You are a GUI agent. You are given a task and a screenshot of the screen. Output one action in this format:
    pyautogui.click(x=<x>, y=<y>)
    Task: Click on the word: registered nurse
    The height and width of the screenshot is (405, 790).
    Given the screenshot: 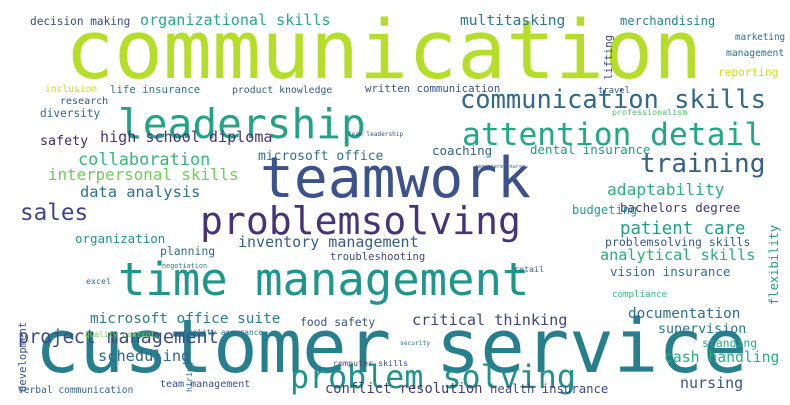 What is the action you would take?
    pyautogui.click(x=500, y=167)
    